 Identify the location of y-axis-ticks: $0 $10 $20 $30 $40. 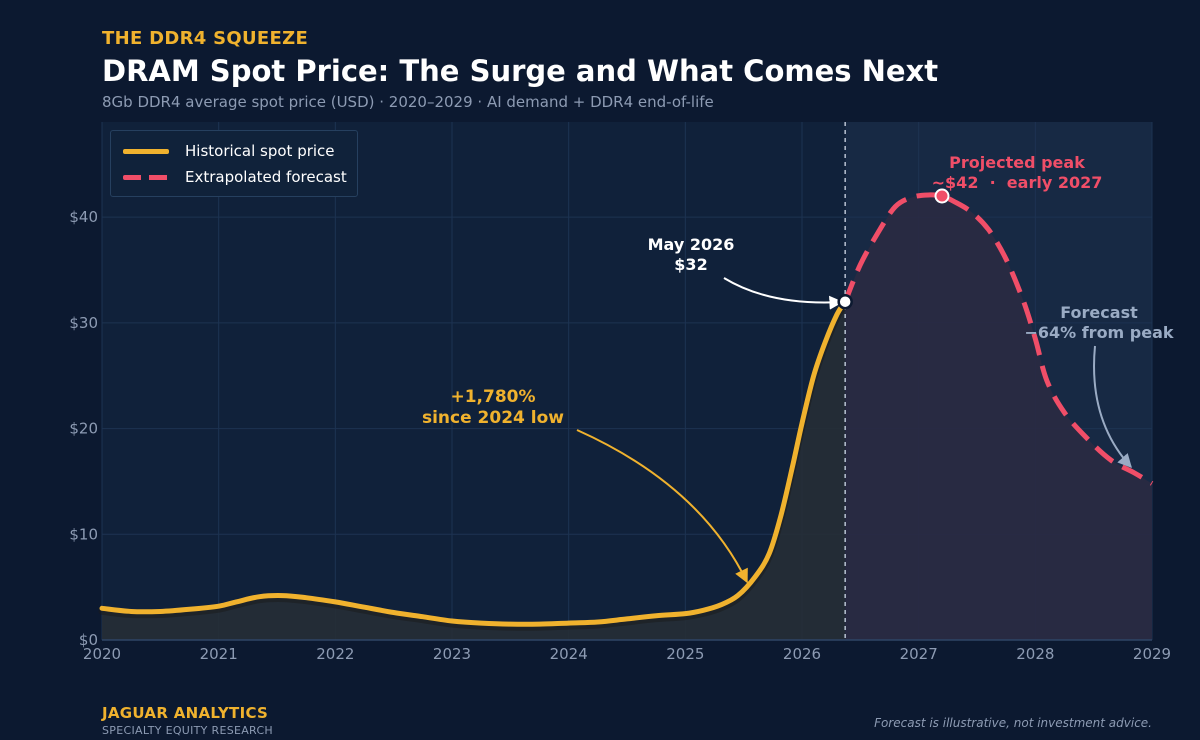
(83, 428).